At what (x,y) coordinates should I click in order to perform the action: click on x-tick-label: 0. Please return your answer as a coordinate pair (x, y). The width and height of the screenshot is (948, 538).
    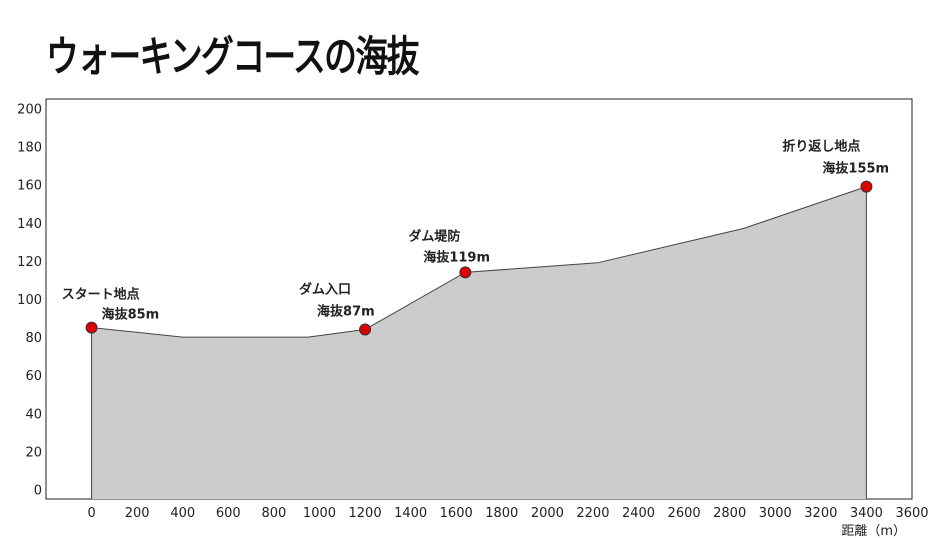
    Looking at the image, I should click on (91, 513).